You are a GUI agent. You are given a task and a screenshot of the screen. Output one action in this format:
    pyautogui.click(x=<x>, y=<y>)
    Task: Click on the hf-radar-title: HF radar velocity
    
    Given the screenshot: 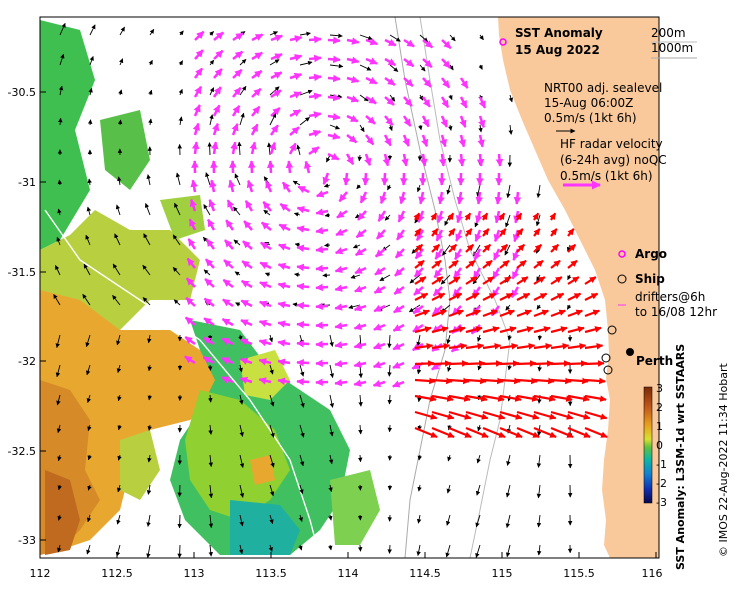 What is the action you would take?
    pyautogui.click(x=611, y=144)
    